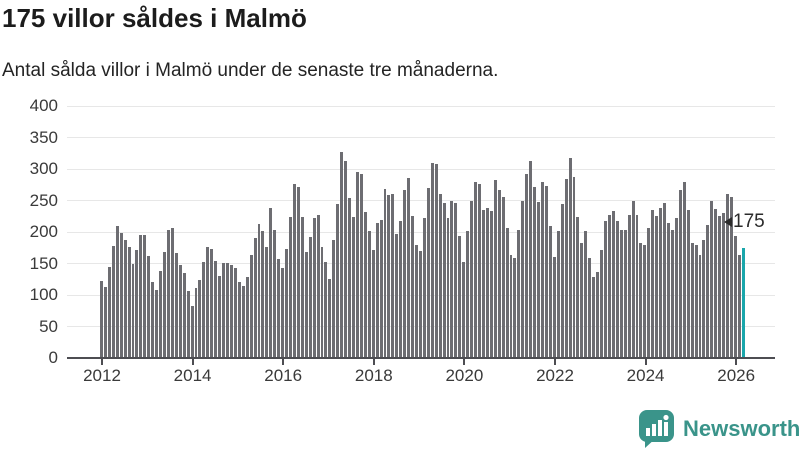 The height and width of the screenshot is (450, 800). I want to click on y-axis-label: 50, so click(48, 326).